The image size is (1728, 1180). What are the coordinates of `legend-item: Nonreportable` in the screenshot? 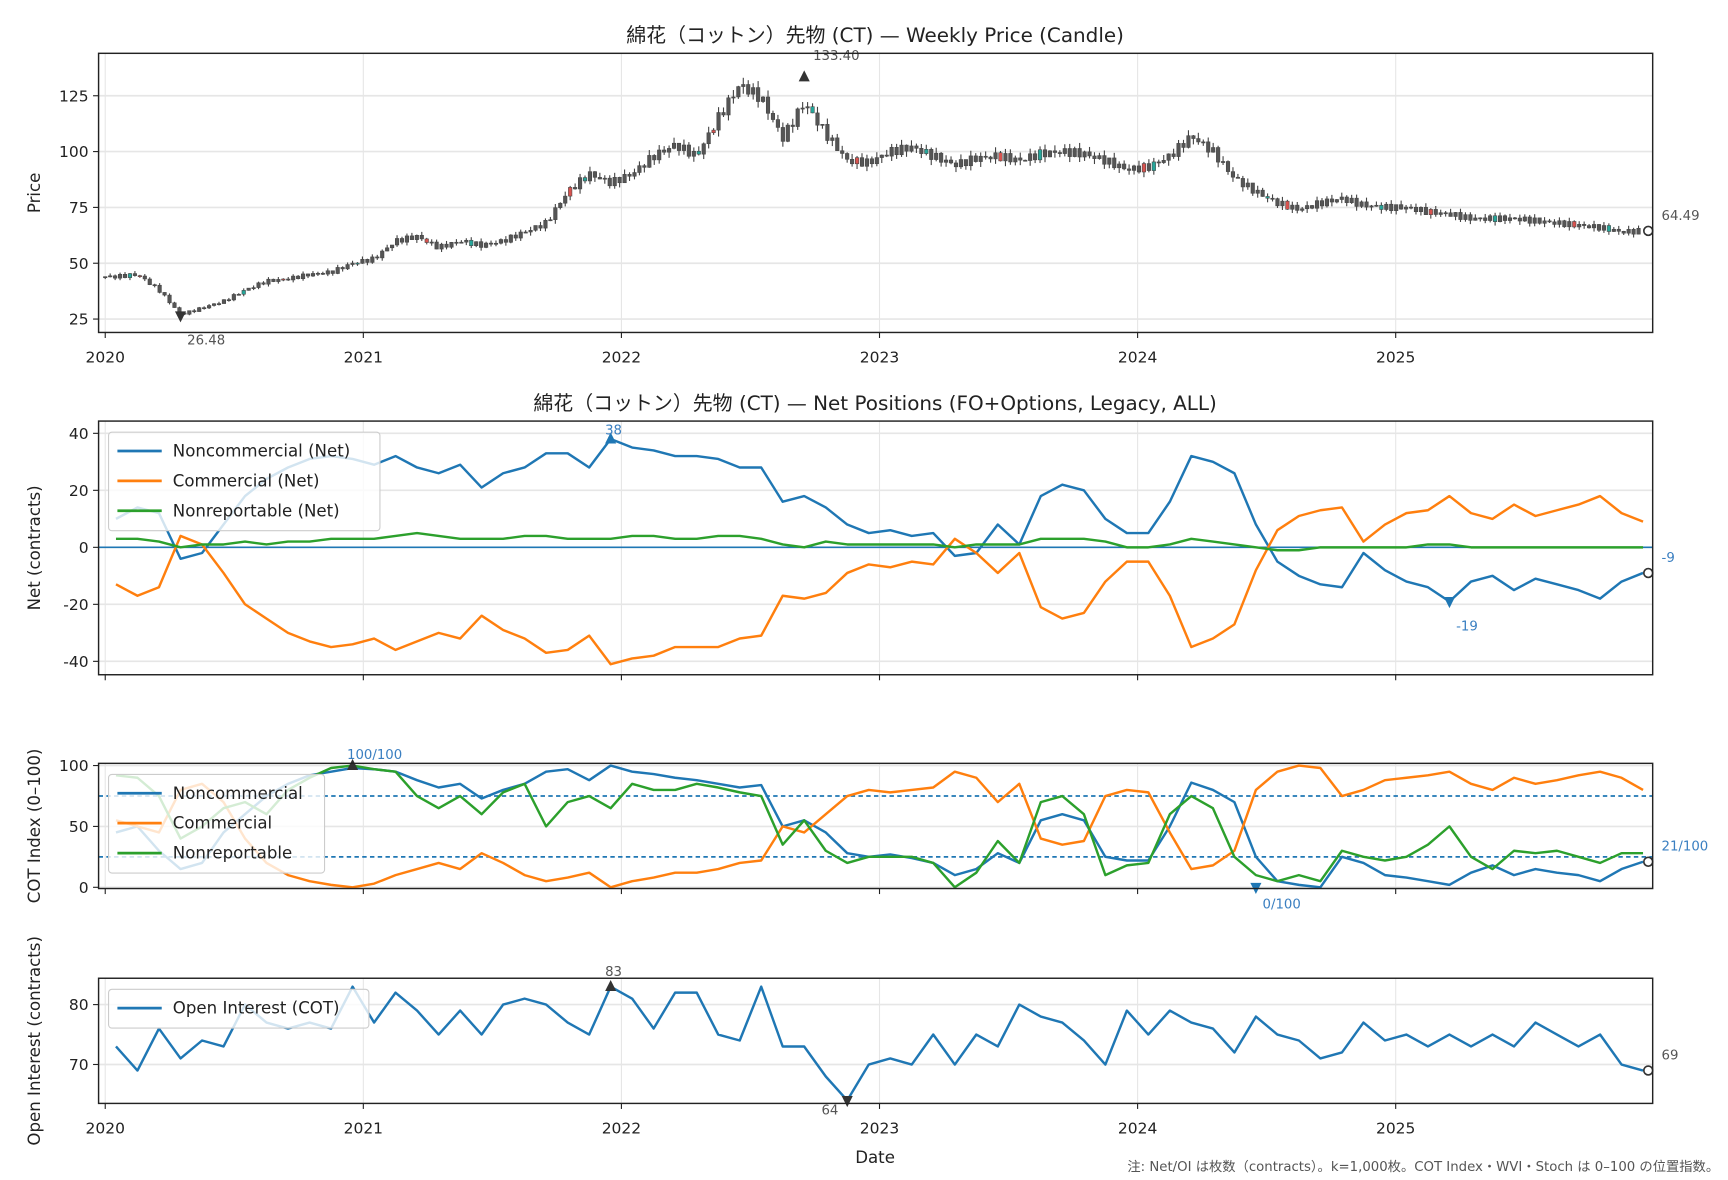 It's located at (204, 853).